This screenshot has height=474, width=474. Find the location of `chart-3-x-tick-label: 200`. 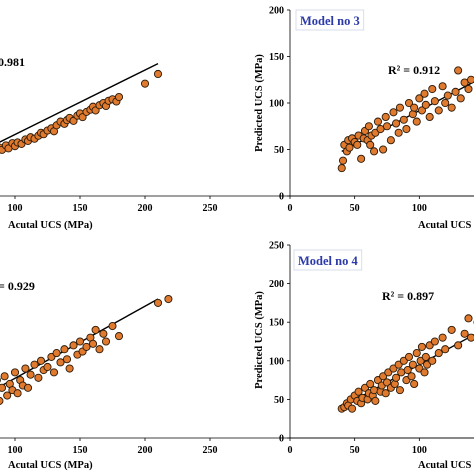

chart-3-x-tick-label: 200 is located at coordinates (145, 450).